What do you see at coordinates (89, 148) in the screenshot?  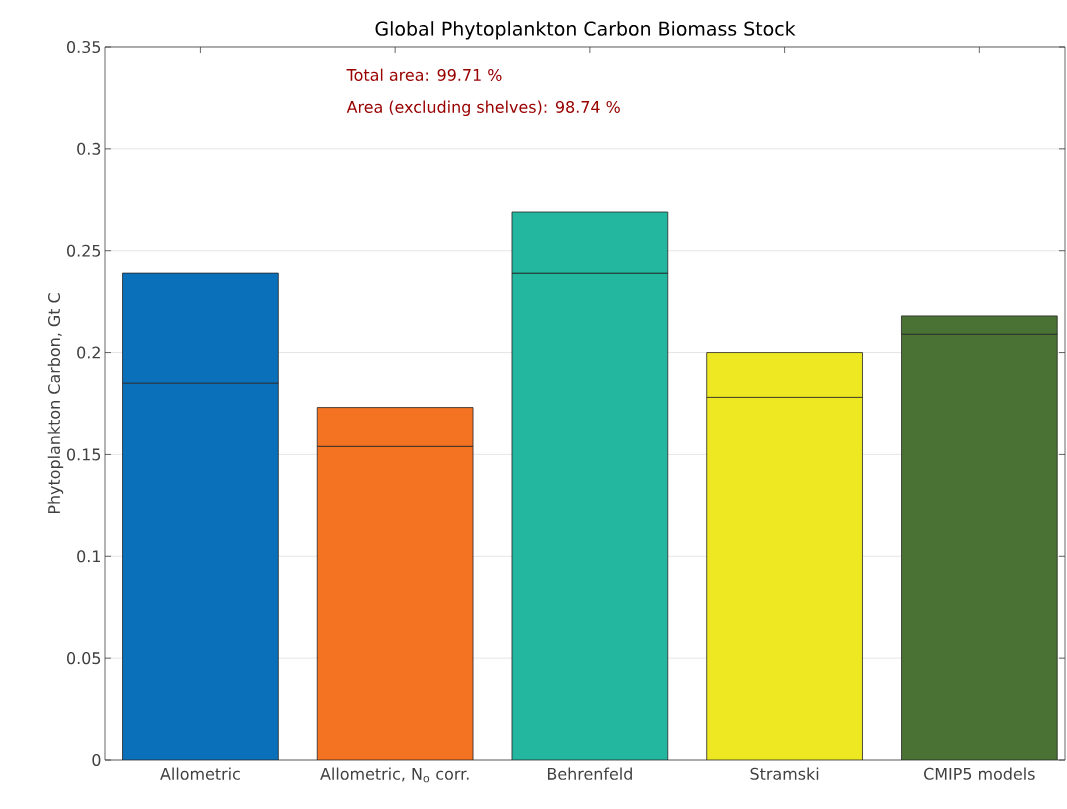 I see `y-tick-label: 0.3` at bounding box center [89, 148].